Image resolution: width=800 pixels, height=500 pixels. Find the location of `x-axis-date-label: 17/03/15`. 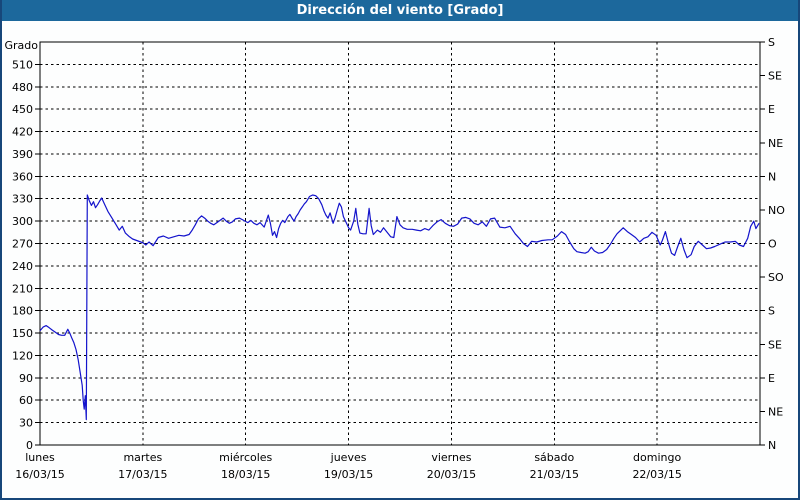

x-axis-date-label: 17/03/15 is located at coordinates (142, 474).